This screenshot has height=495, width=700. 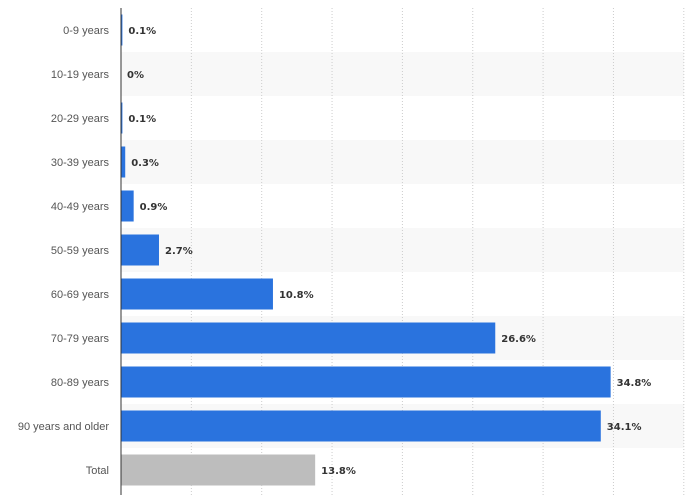 What do you see at coordinates (80, 207) in the screenshot?
I see `category-label: 40-49 years` at bounding box center [80, 207].